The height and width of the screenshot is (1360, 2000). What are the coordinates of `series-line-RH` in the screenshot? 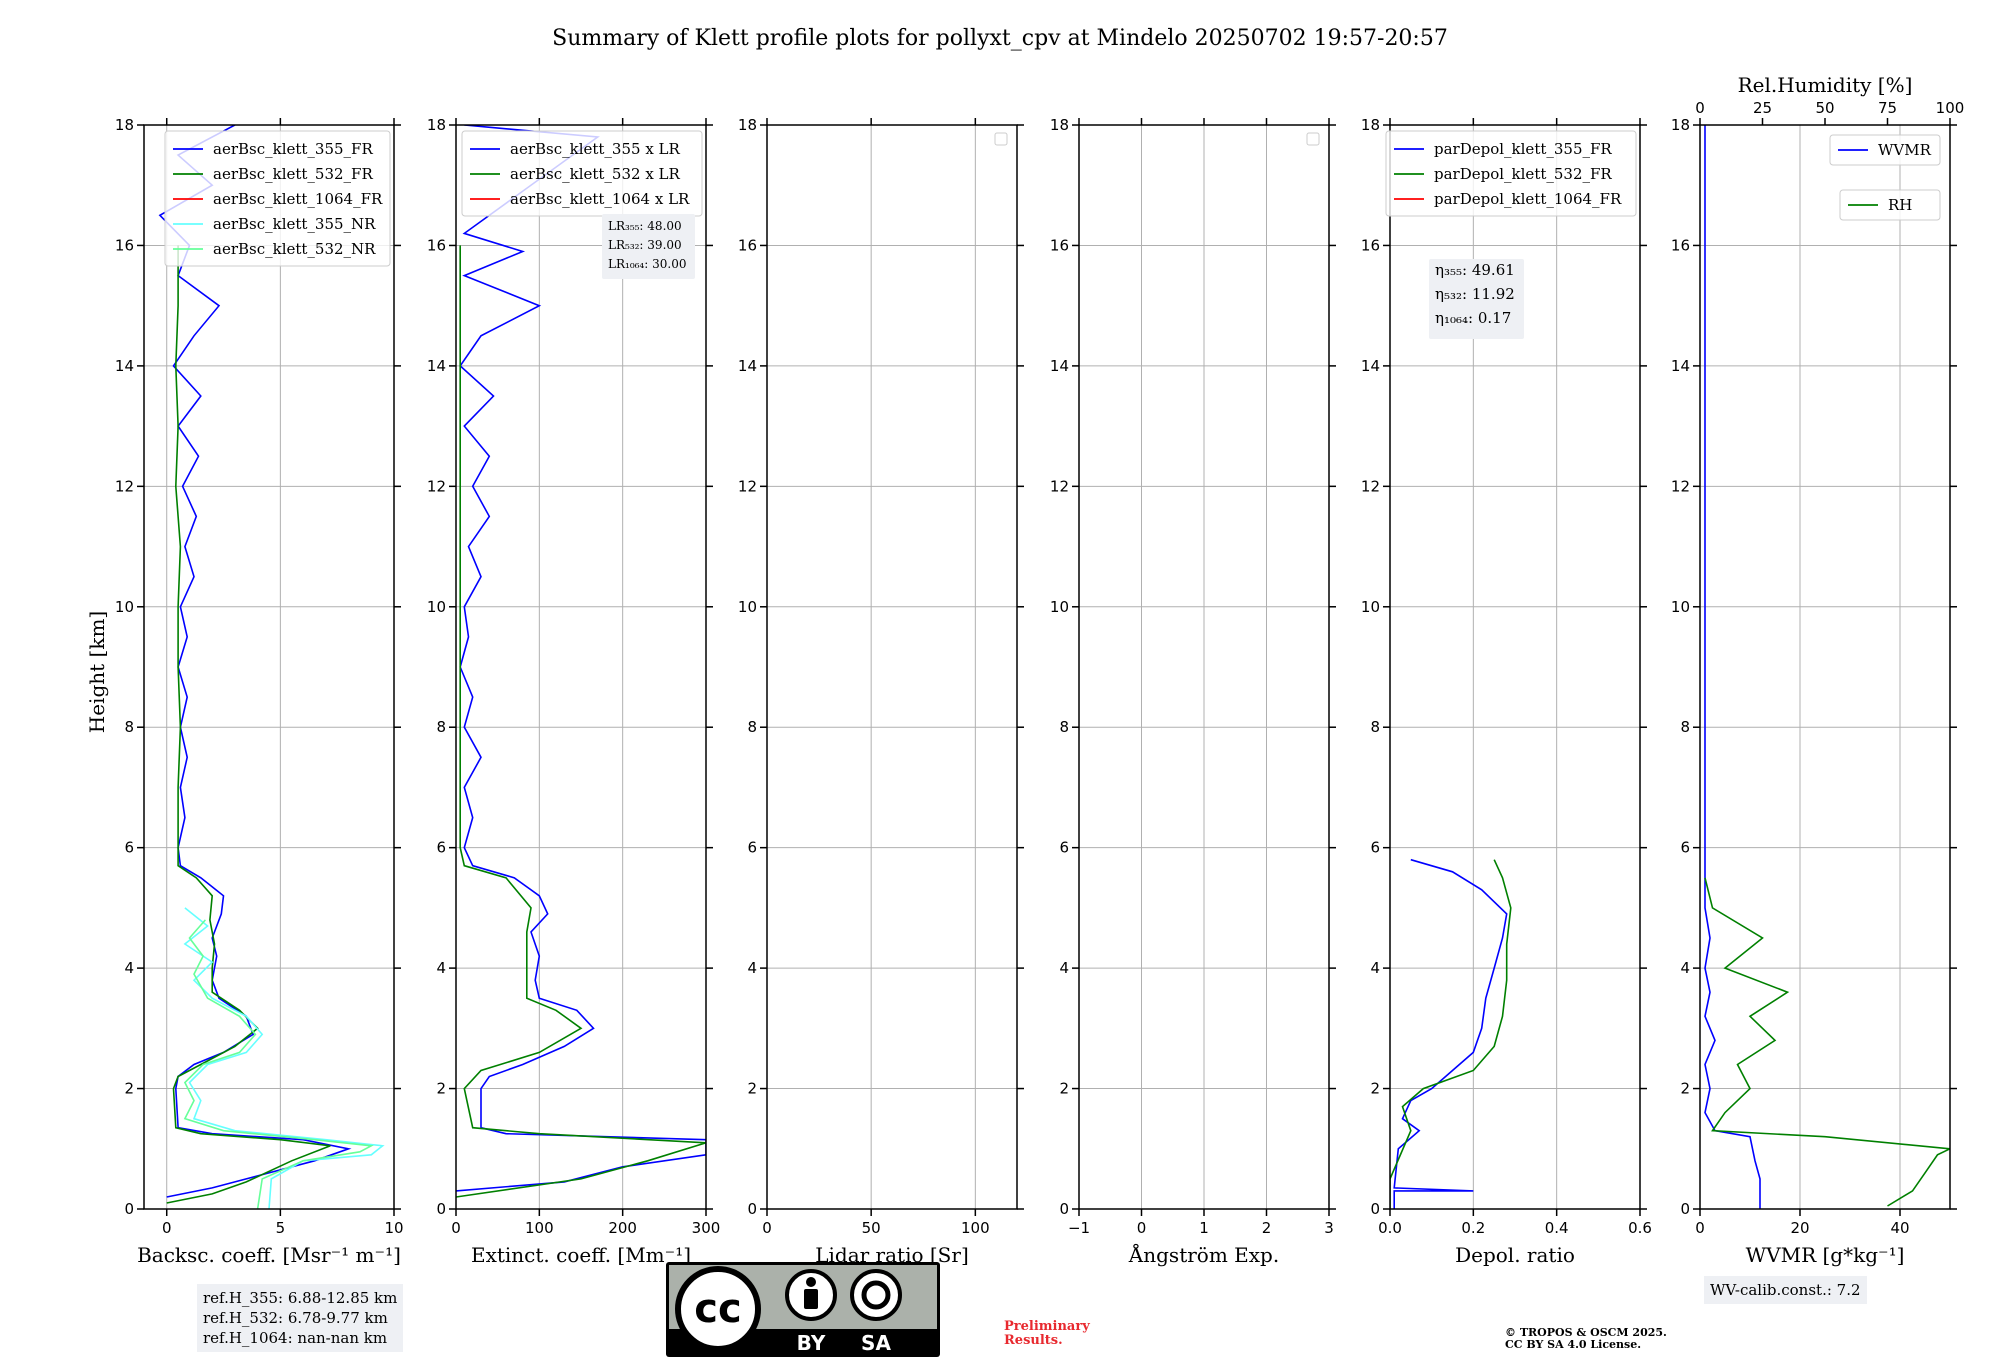 It's located at (1827, 1042).